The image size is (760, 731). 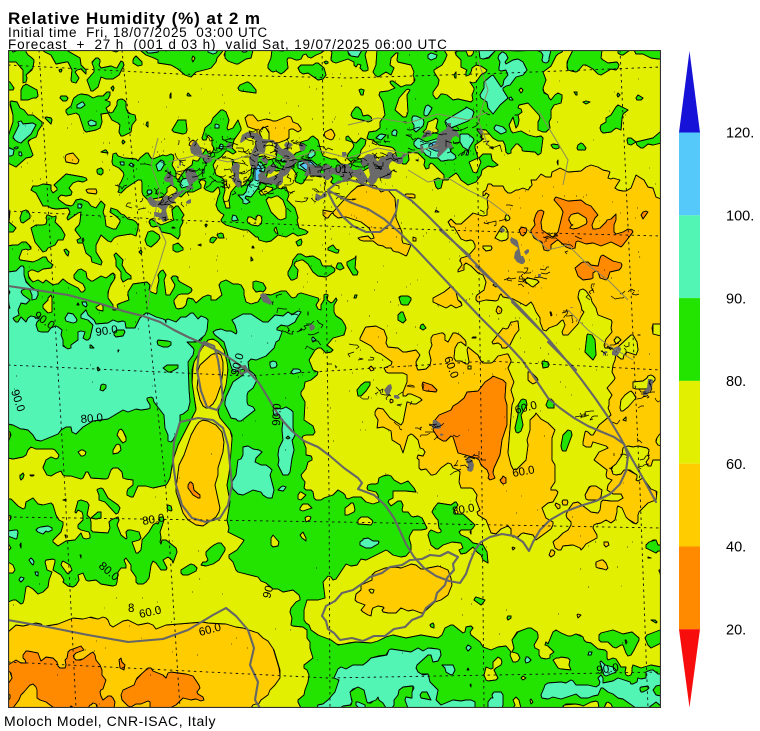 I want to click on svg-text: 40., so click(x=736, y=548).